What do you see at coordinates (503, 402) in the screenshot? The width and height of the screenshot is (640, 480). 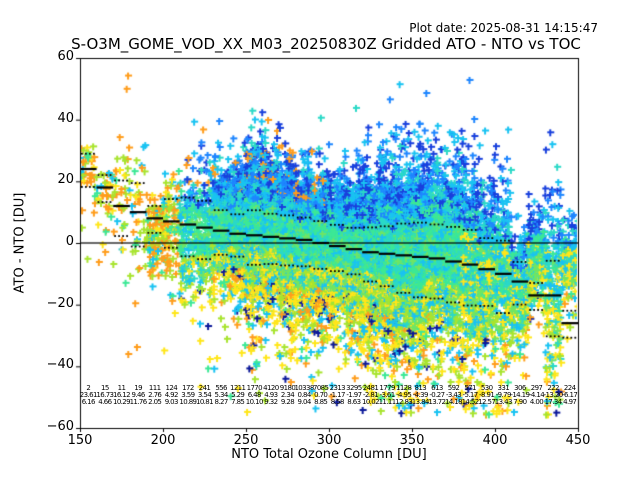 I see `bin-std: 13.43` at bounding box center [503, 402].